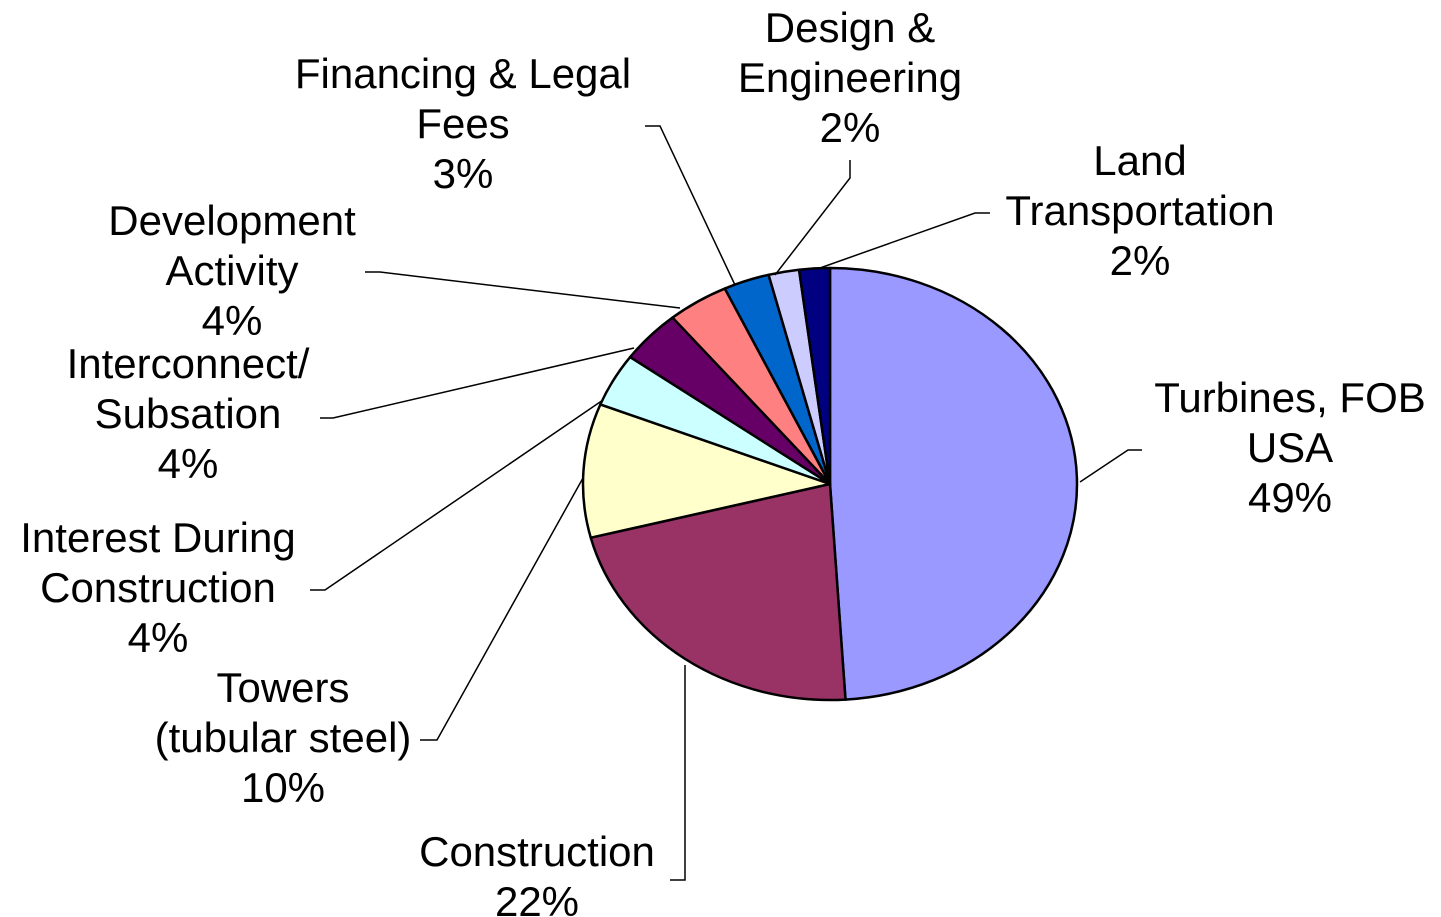 The width and height of the screenshot is (1441, 917). Describe the element at coordinates (188, 388) in the screenshot. I see `category-label: Interconnect/ Subsation` at that location.